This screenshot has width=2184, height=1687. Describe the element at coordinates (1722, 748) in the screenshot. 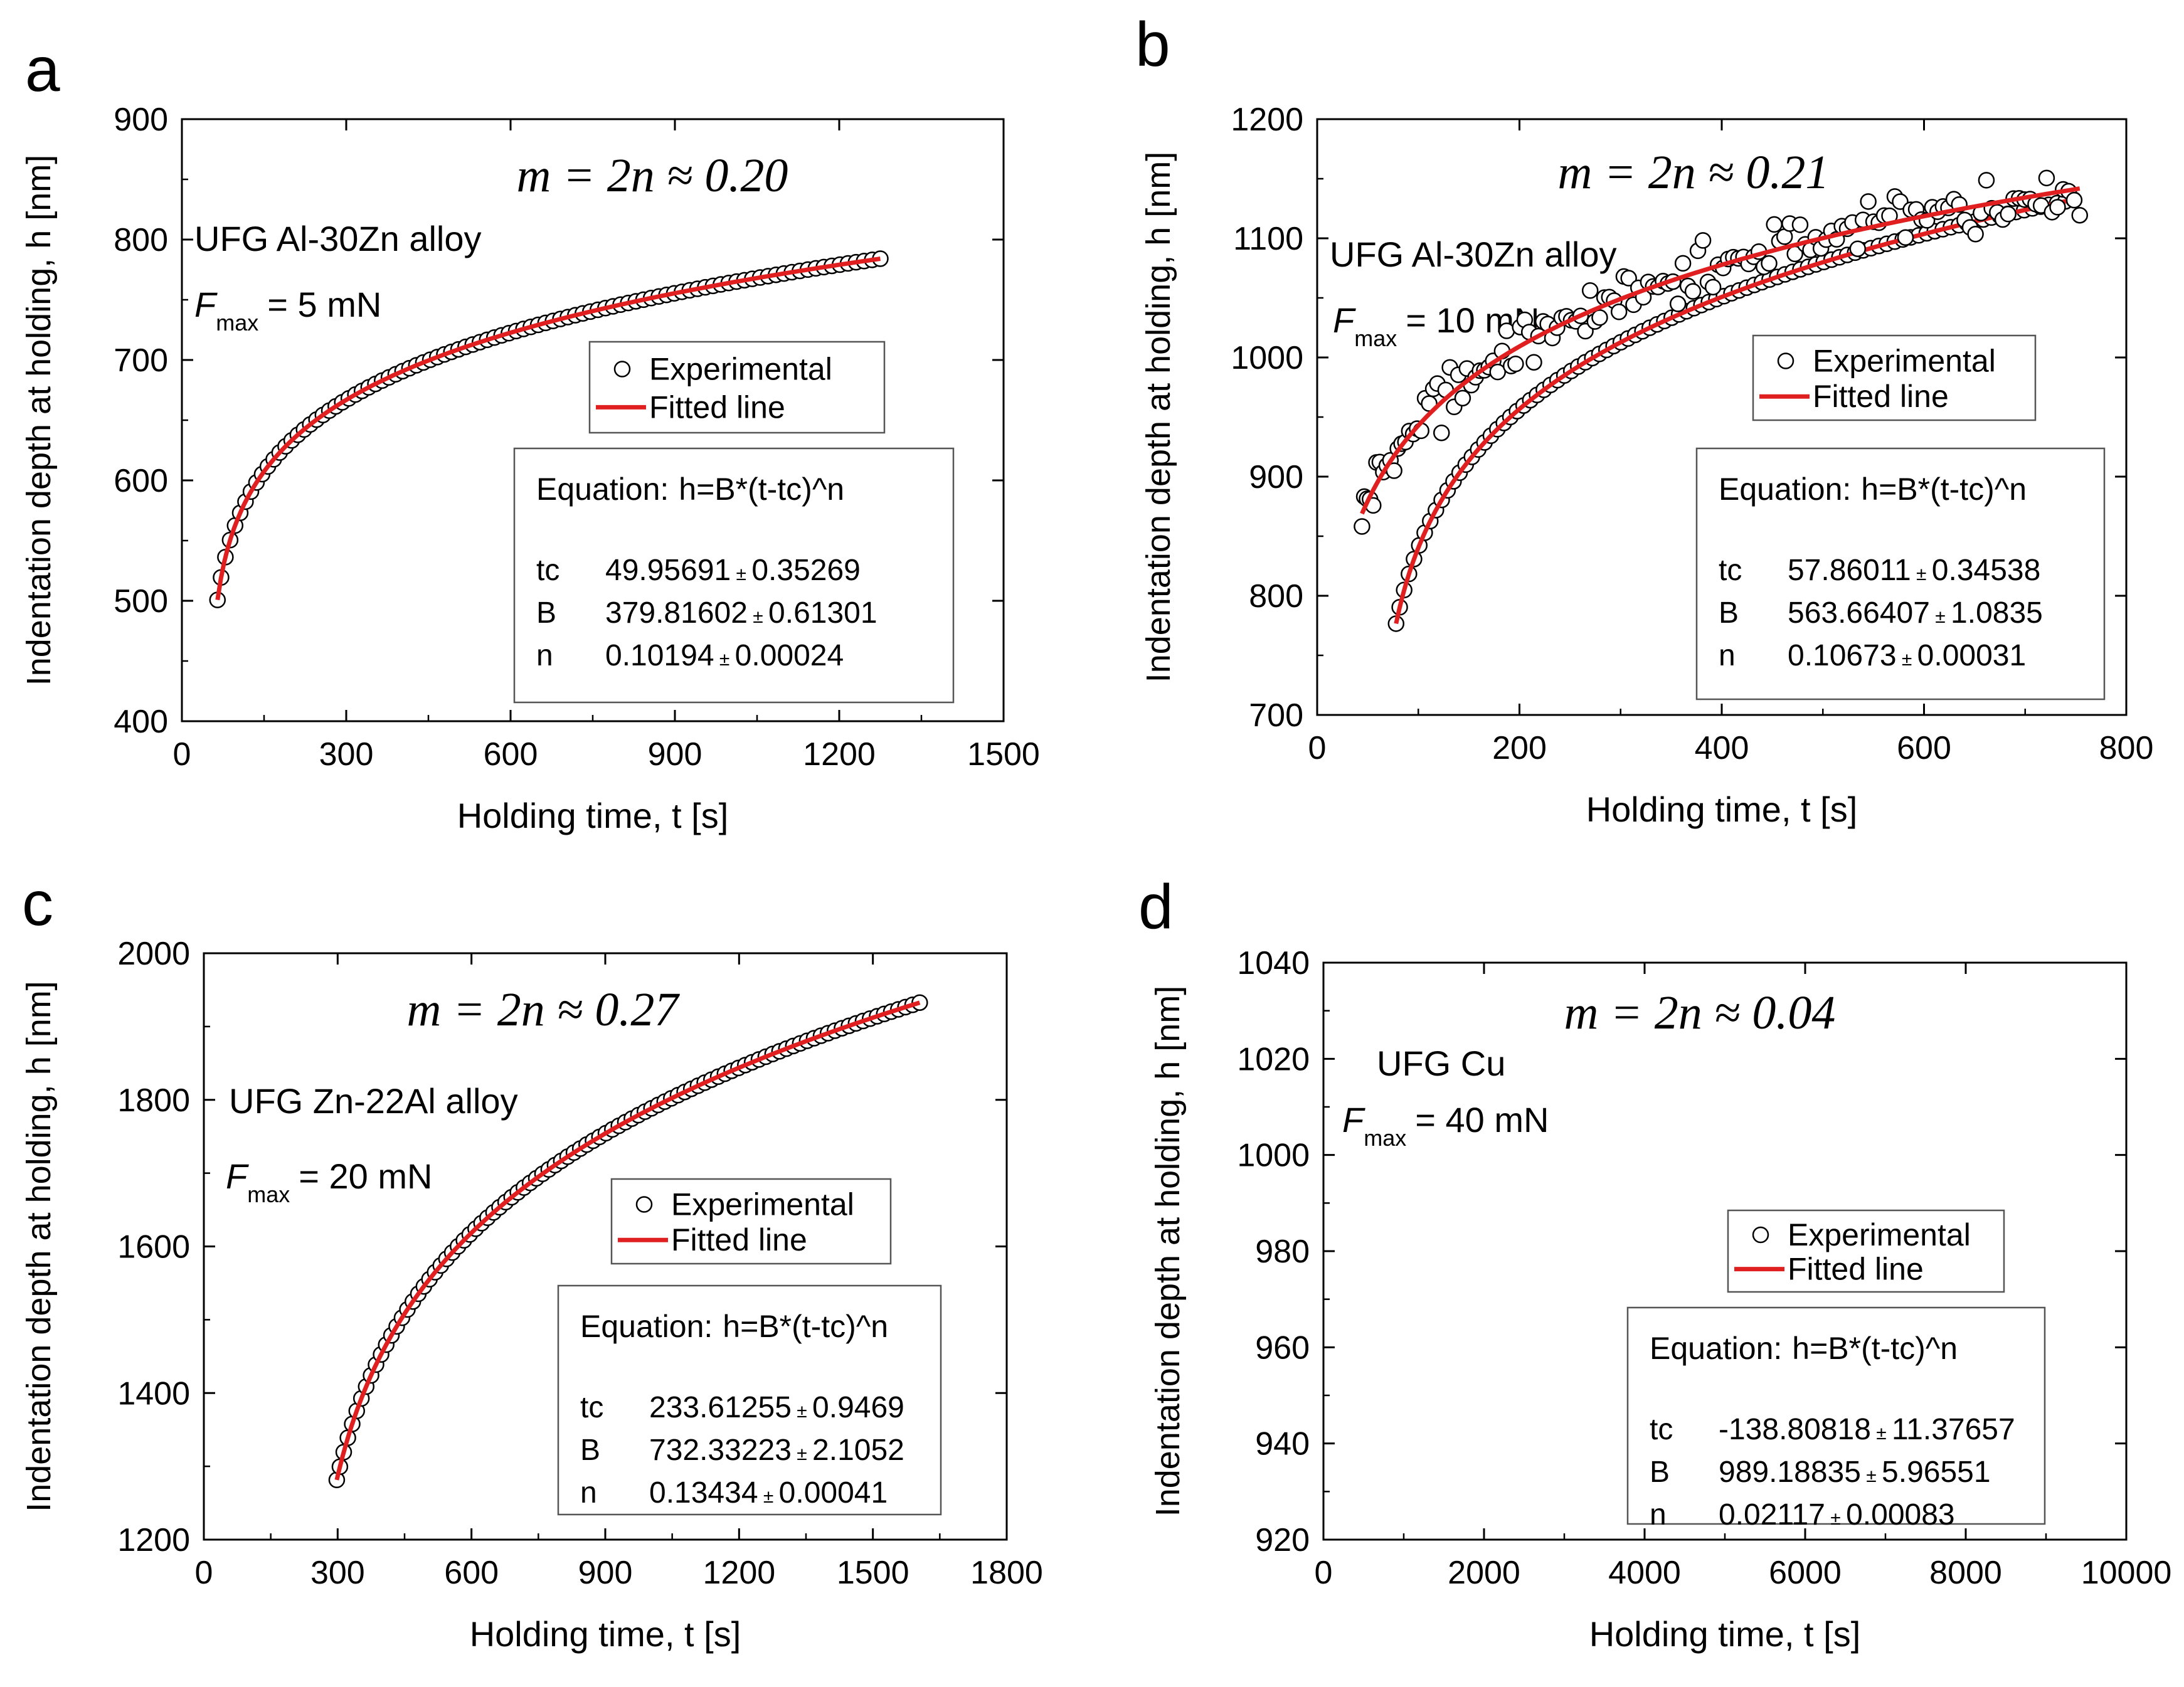

I see `x-tick-label: 400` at that location.